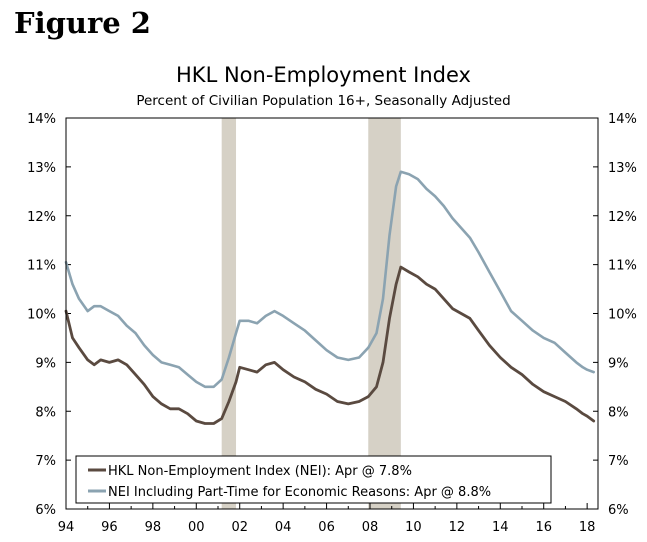 The width and height of the screenshot is (647, 542). What do you see at coordinates (618, 363) in the screenshot?
I see `y-tick-label-right: 9%` at bounding box center [618, 363].